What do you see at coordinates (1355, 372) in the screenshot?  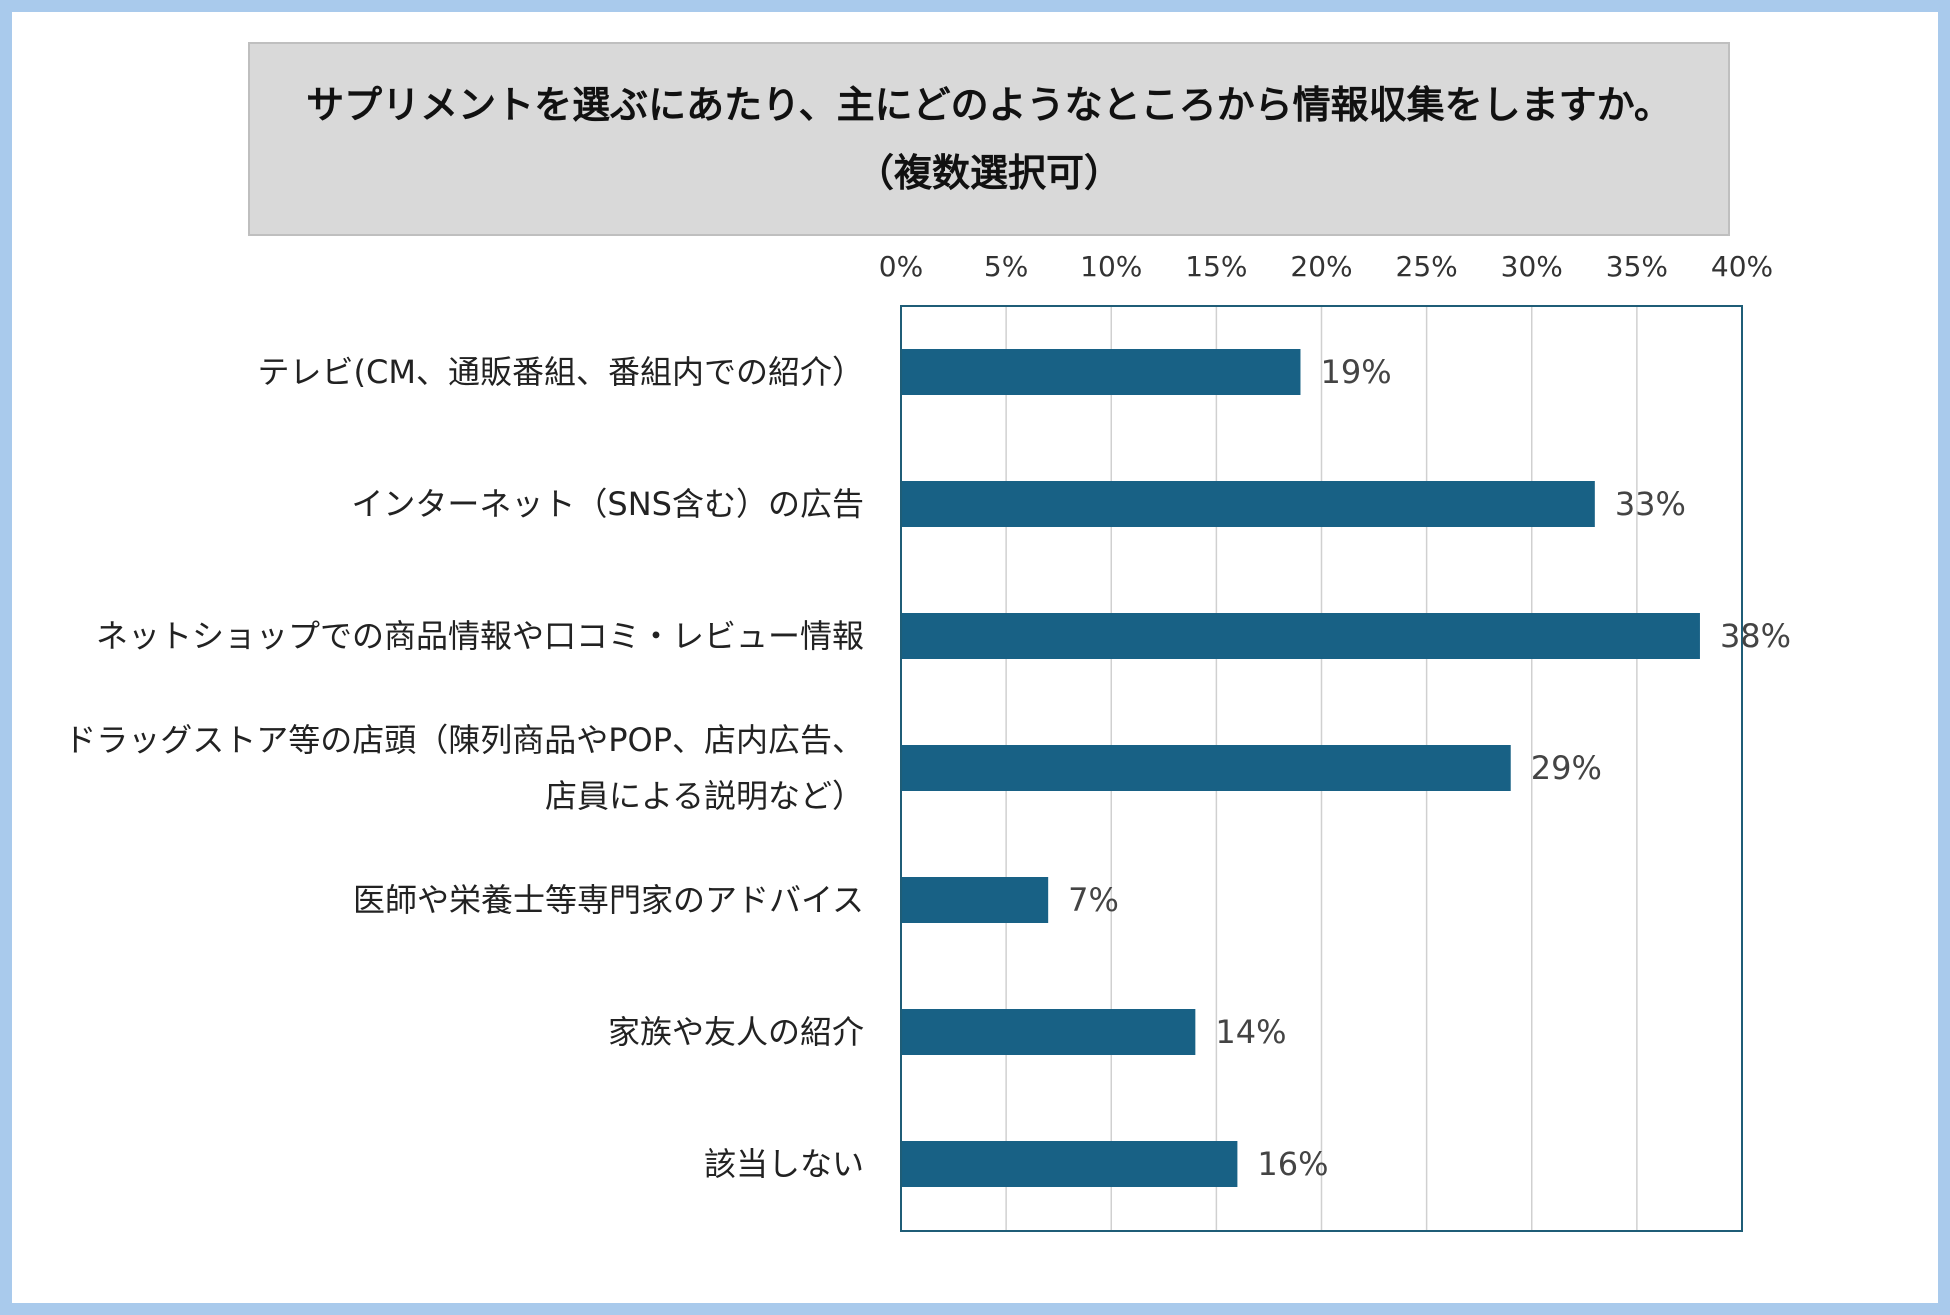 I see `data-label: 19%` at bounding box center [1355, 372].